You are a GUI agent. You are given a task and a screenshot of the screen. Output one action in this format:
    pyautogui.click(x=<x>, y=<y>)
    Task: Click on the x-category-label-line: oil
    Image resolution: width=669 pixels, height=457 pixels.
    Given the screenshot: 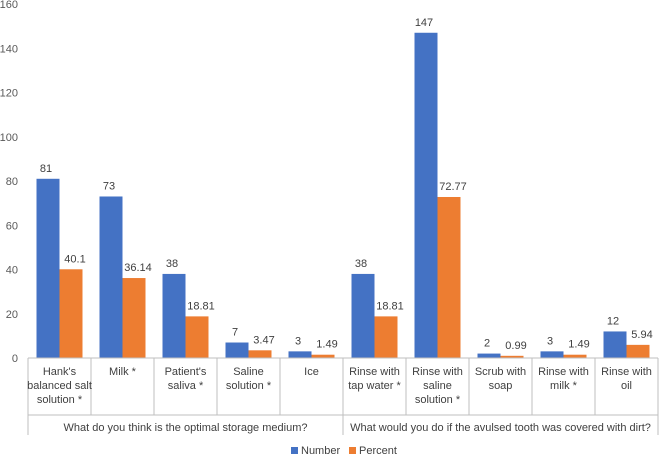 What is the action you would take?
    pyautogui.click(x=626, y=386)
    